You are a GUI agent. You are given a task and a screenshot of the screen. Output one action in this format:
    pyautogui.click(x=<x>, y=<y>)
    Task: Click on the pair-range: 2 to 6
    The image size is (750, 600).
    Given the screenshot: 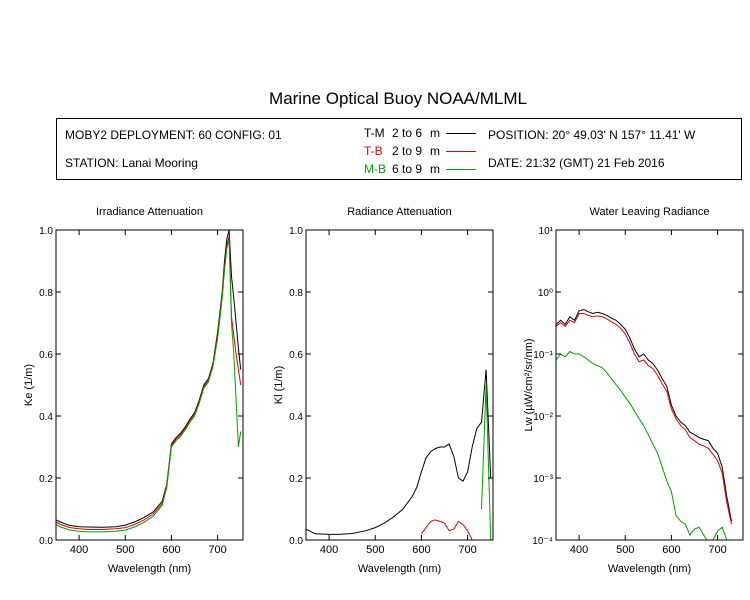 What is the action you would take?
    pyautogui.click(x=407, y=133)
    